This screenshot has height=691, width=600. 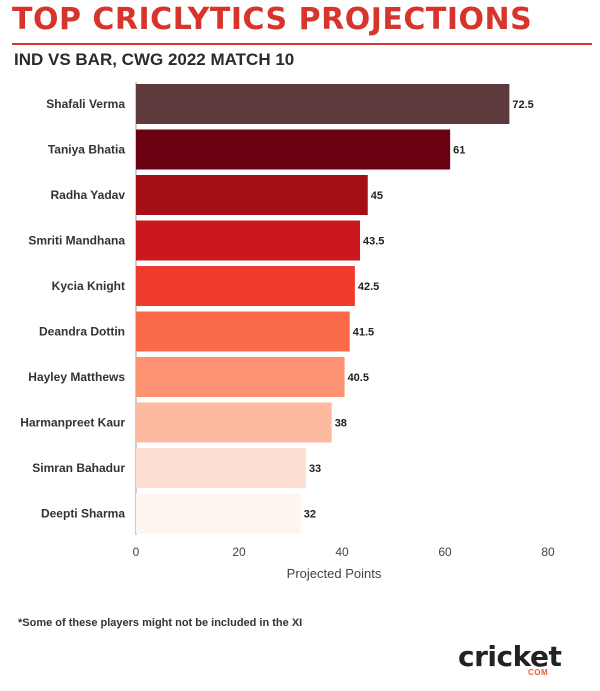 I want to click on brand-logo: cricket COM, so click(x=518, y=660).